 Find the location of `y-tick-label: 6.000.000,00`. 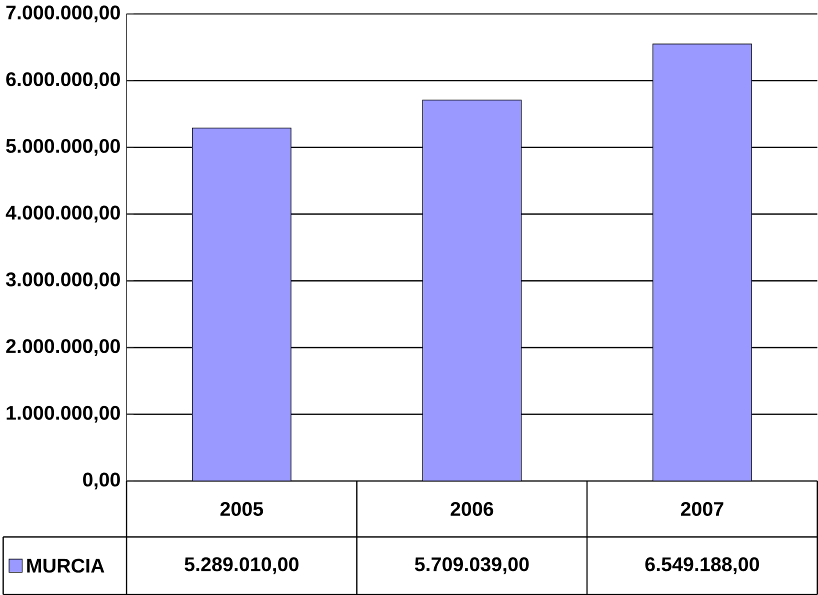

y-tick-label: 6.000.000,00 is located at coordinates (63, 80).